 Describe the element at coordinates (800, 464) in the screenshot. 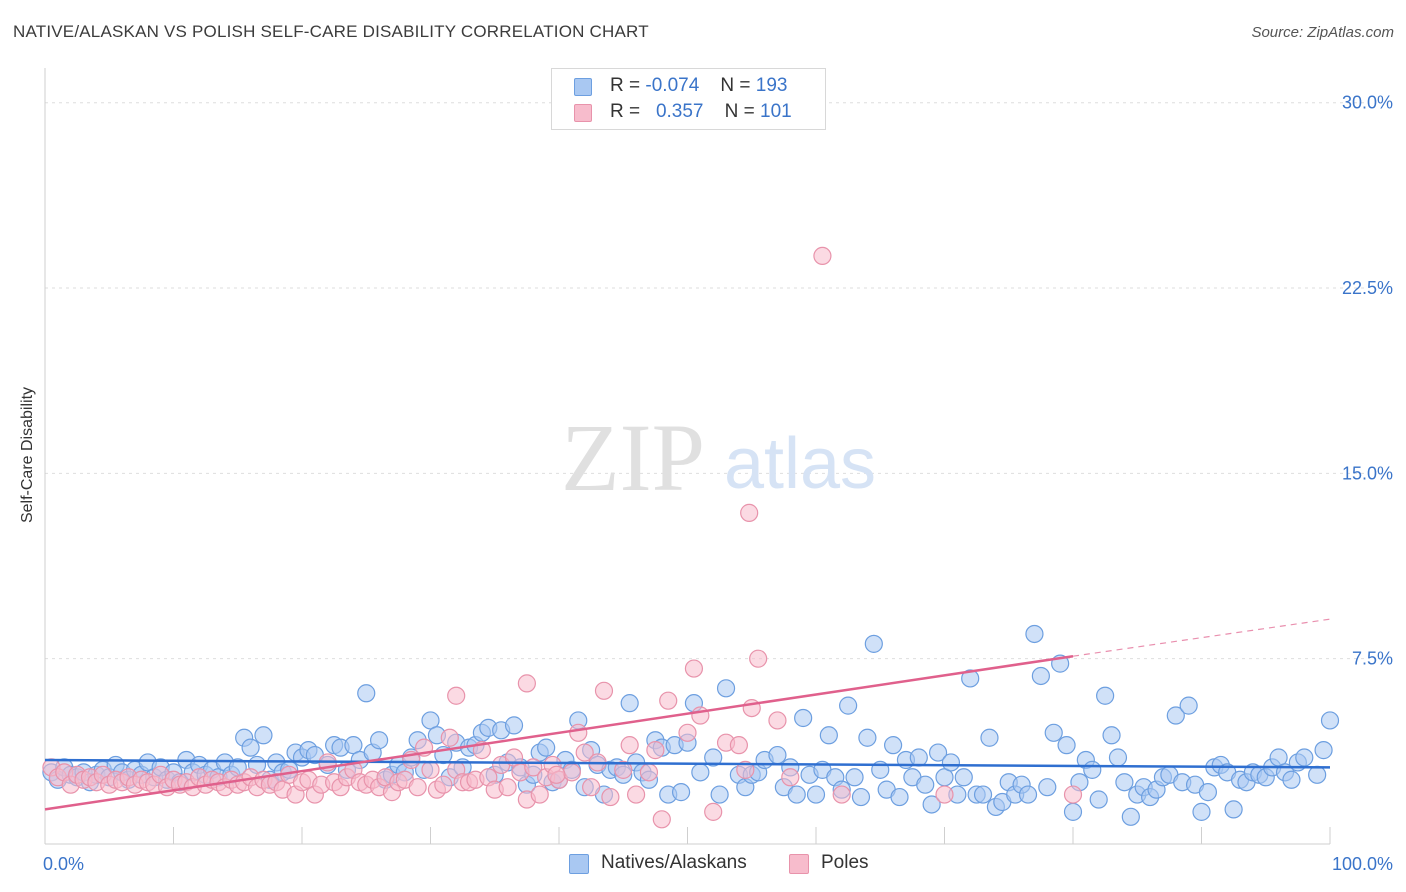

I see `watermark-atlas: atlas` at that location.